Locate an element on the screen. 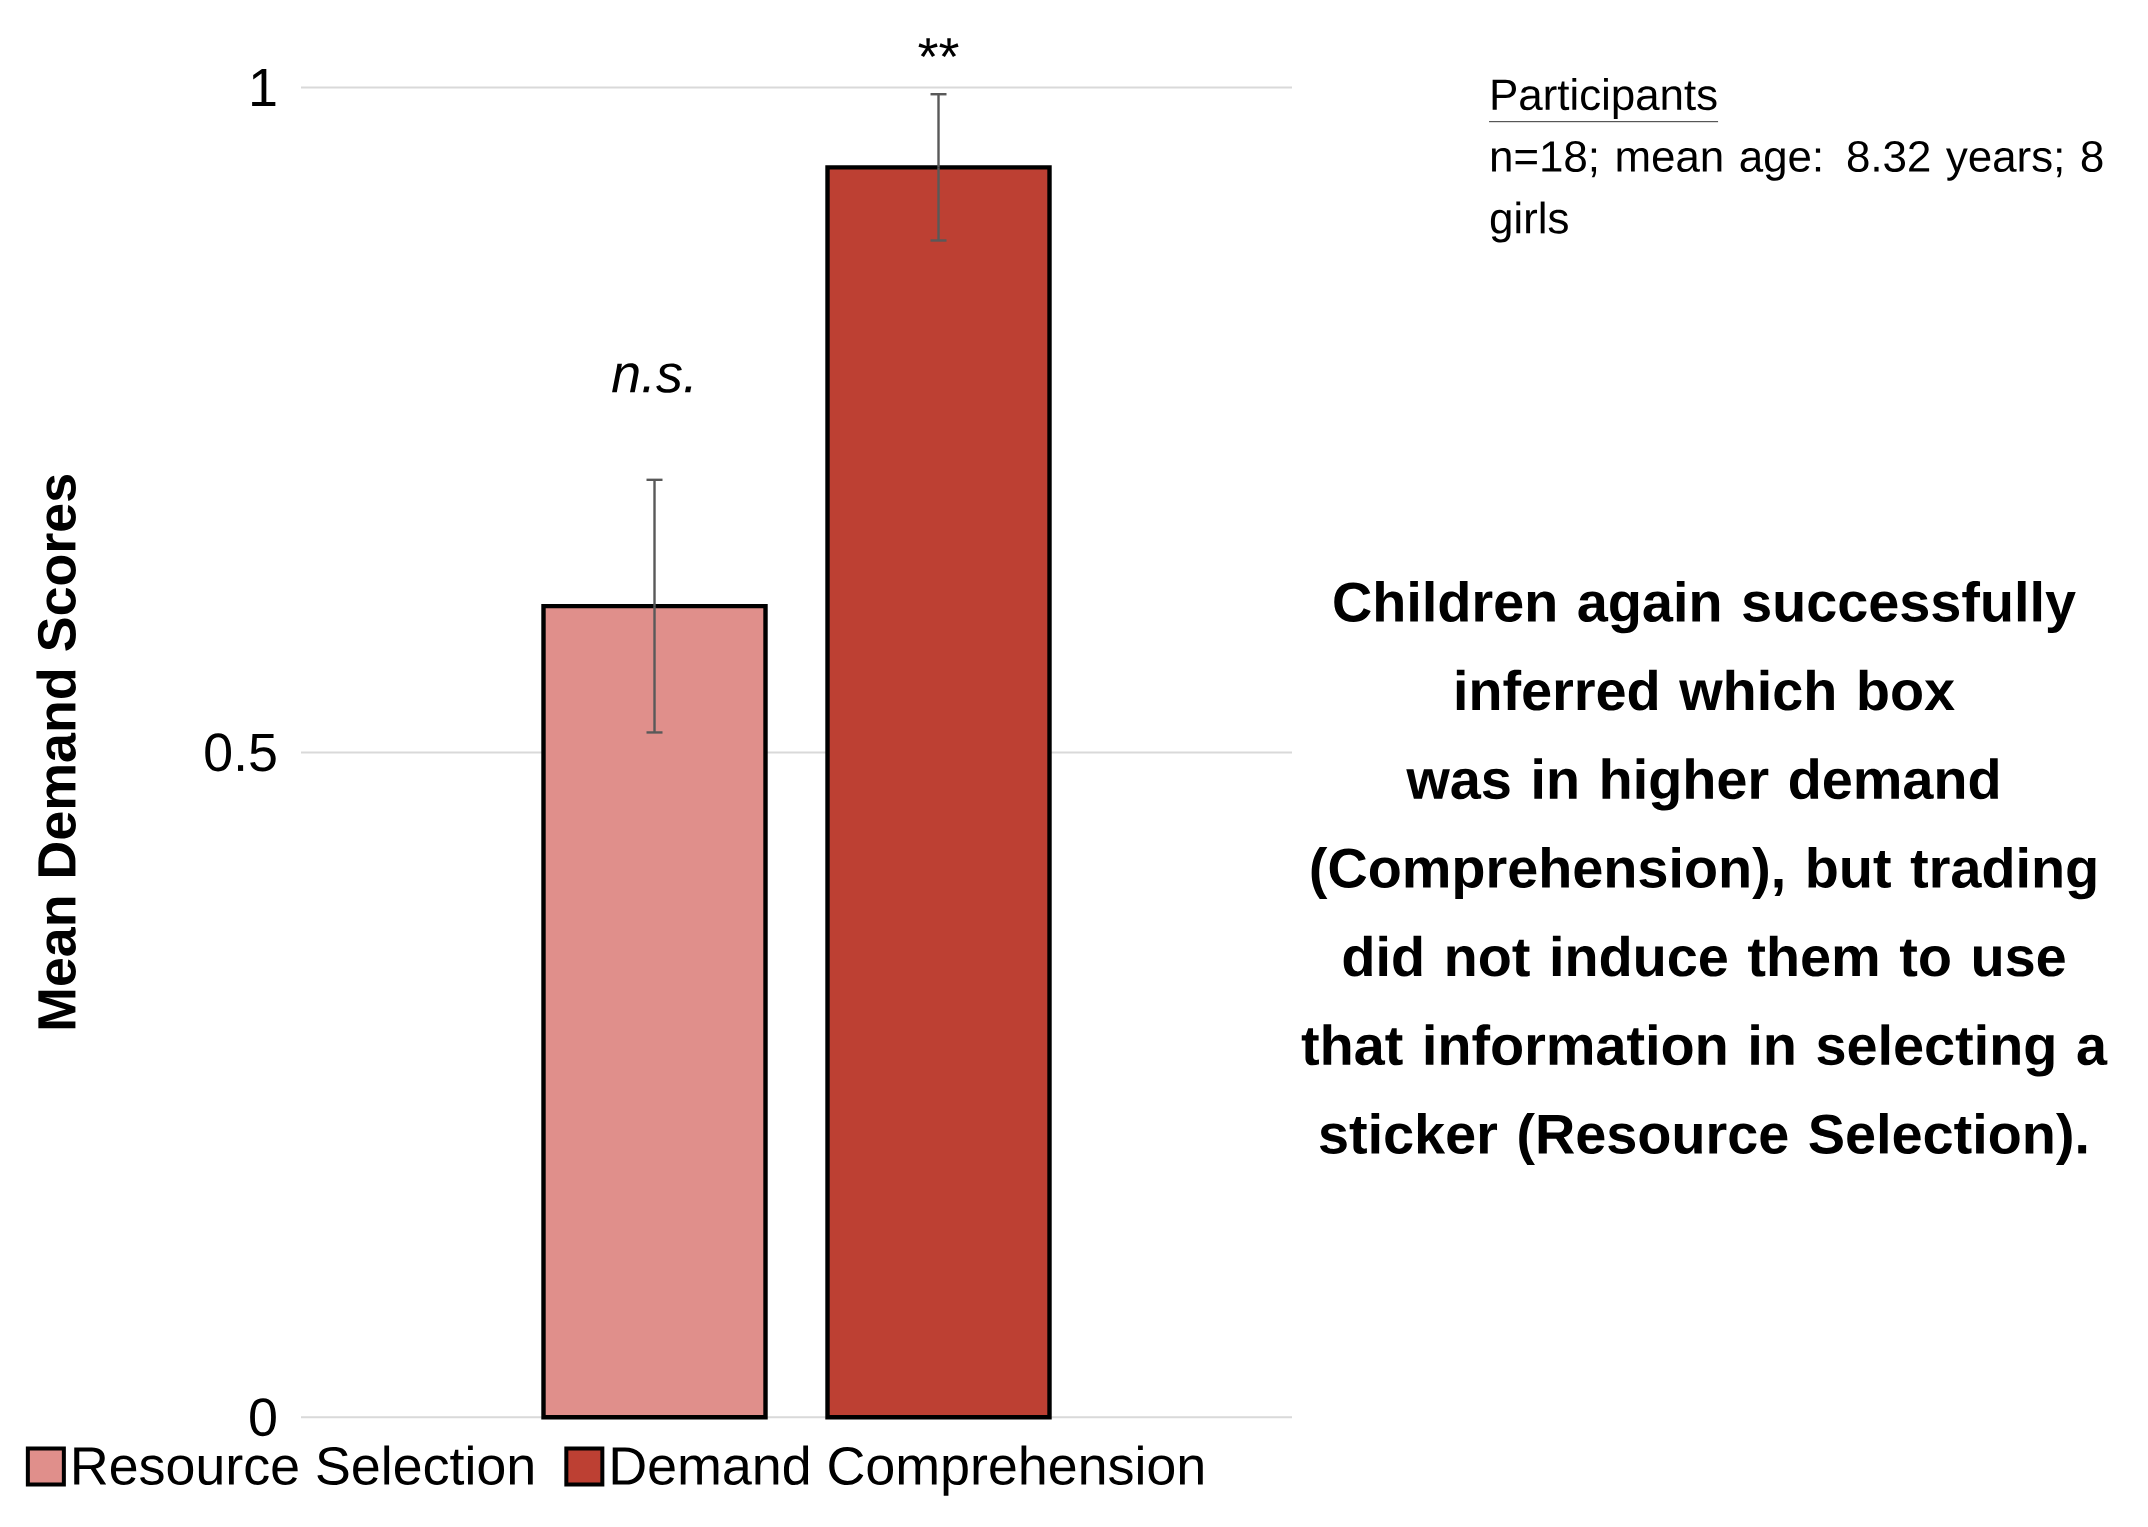 Image resolution: width=2148 pixels, height=1527 pixels. y-tick-label: 0 is located at coordinates (263, 1417).